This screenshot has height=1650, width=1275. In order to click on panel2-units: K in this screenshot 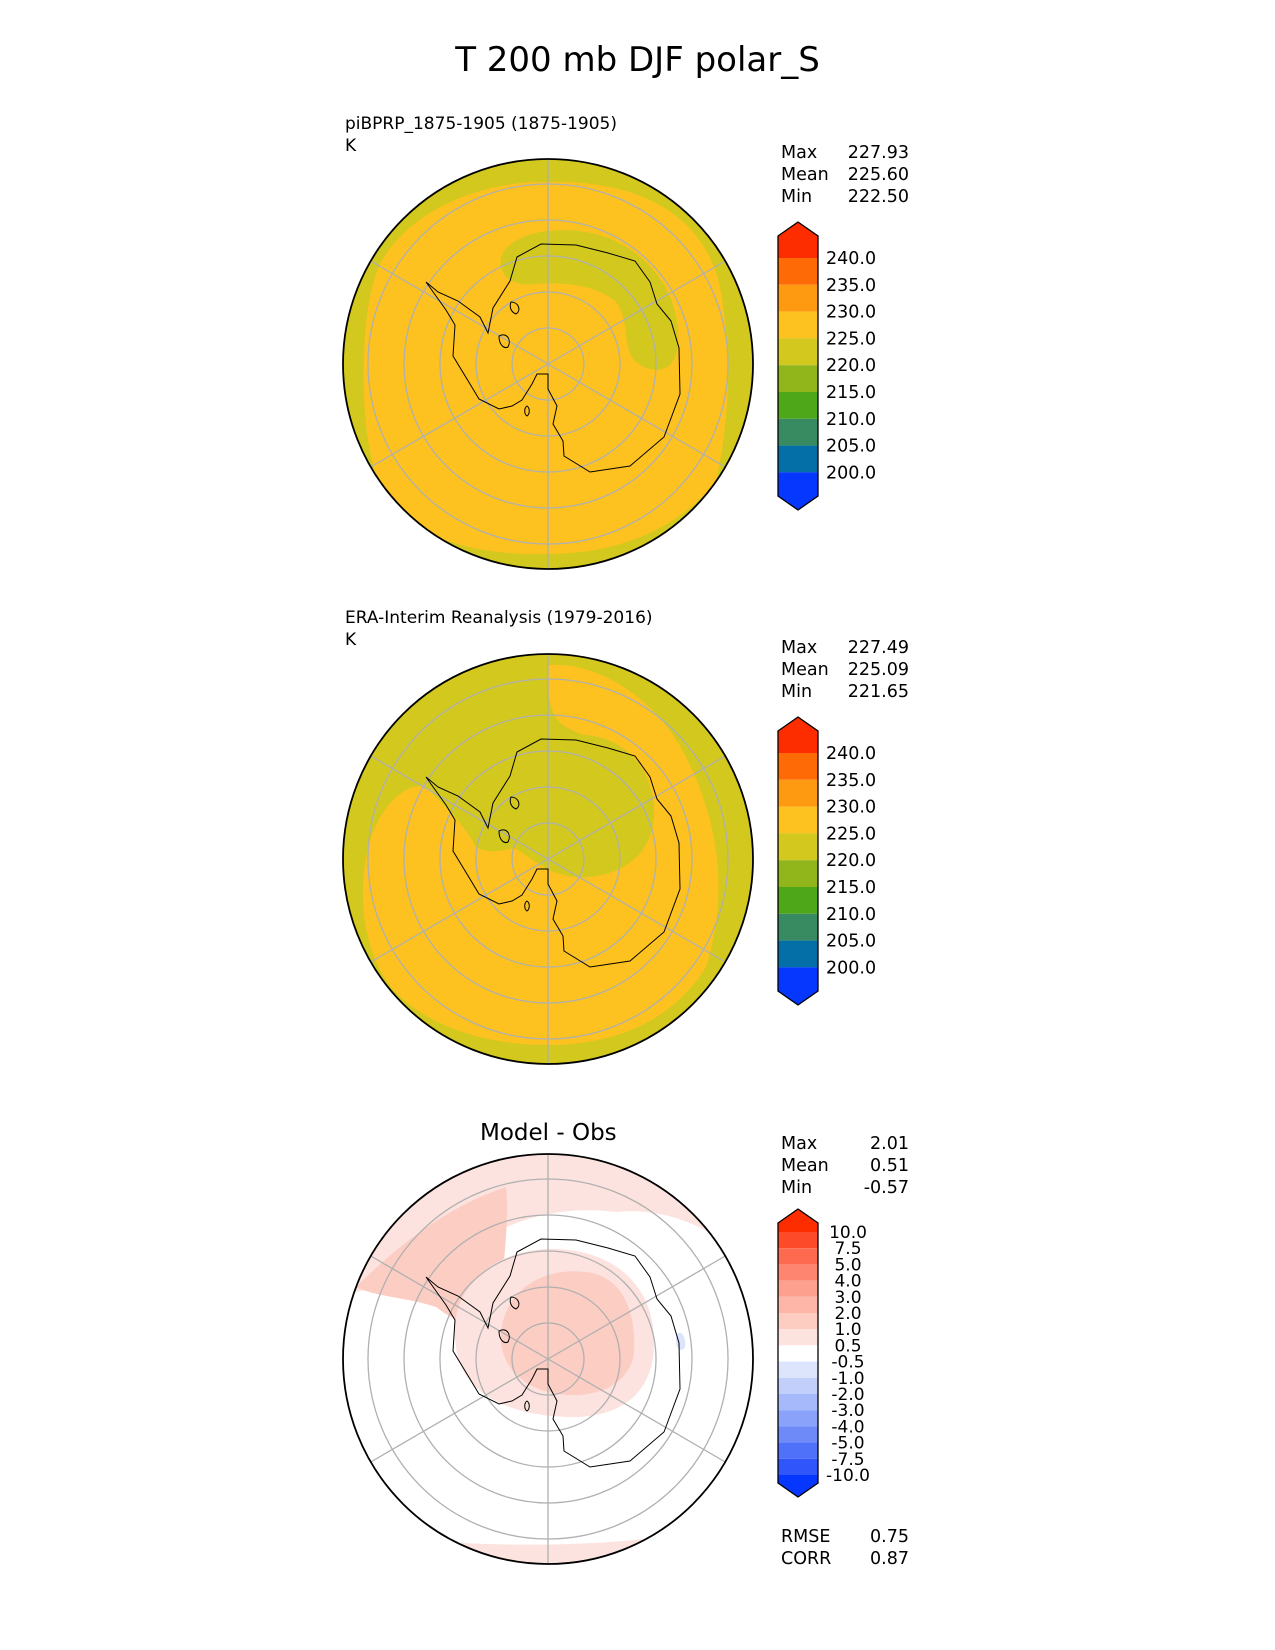, I will do `click(351, 640)`.